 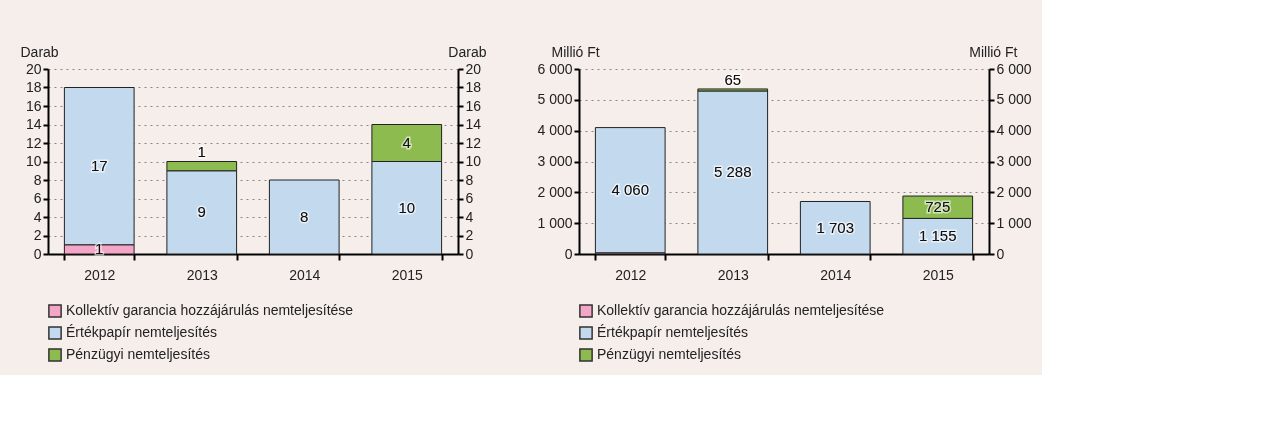 I want to click on data-label: 1 155, so click(x=937, y=236).